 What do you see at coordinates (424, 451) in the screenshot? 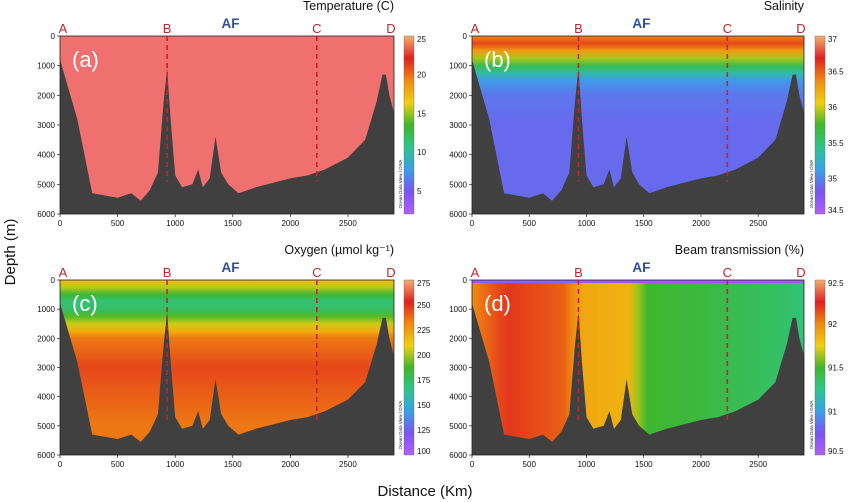
I see `colorbar-tick-label: 100` at bounding box center [424, 451].